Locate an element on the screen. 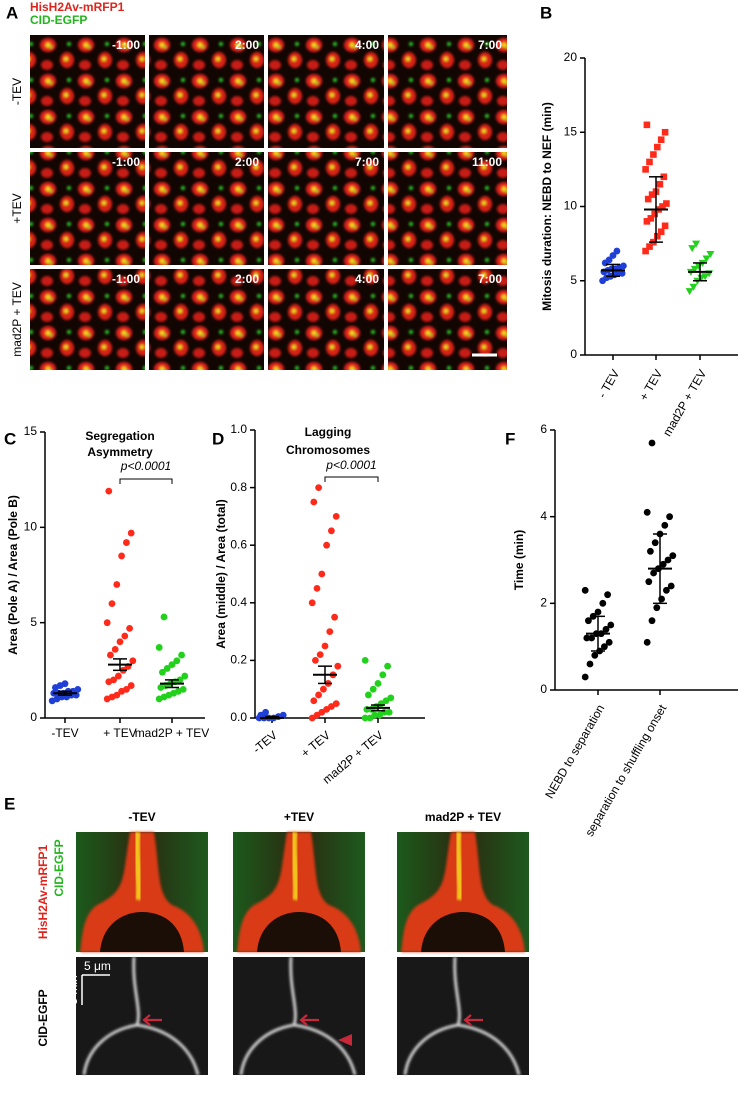 The height and width of the screenshot is (1093, 747). y-tick-label: 10 is located at coordinates (571, 206).